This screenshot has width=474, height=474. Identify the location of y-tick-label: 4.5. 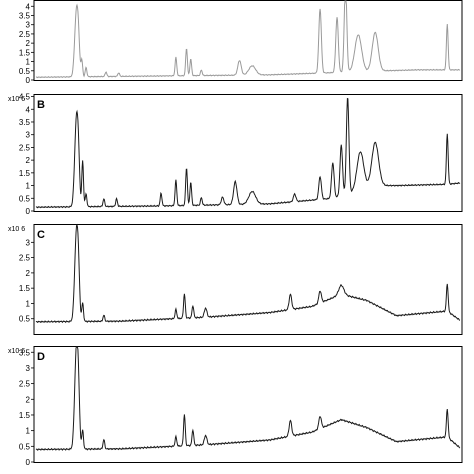
(25, 97).